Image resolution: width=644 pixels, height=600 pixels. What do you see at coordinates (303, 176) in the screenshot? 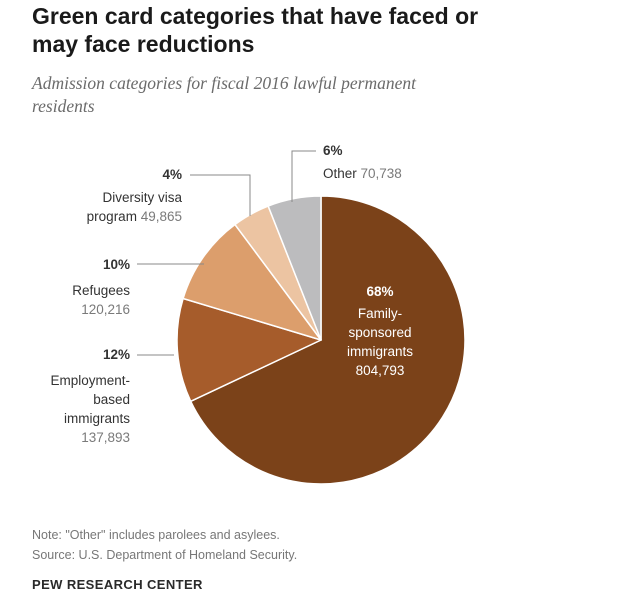
I see `leader-line-other` at bounding box center [303, 176].